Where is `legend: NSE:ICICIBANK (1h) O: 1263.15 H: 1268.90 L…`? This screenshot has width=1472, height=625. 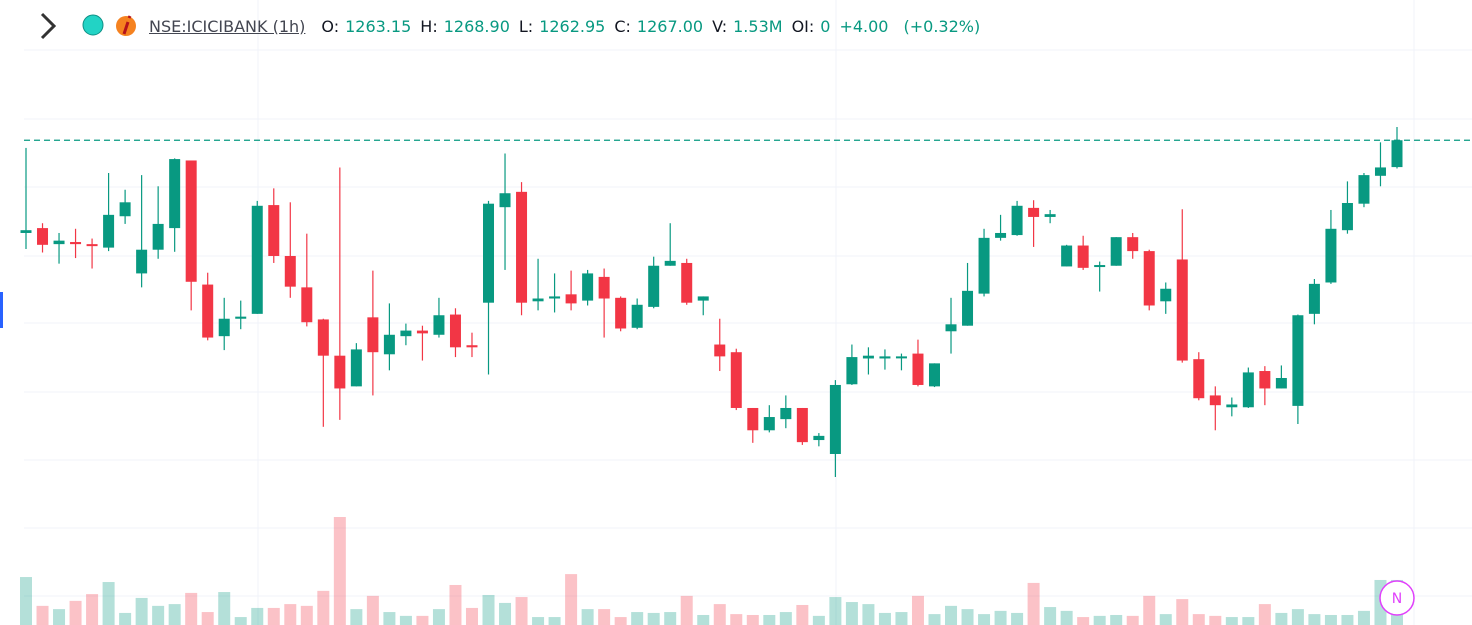 legend: NSE:ICICIBANK (1h) O: 1263.15 H: 1268.90 L… is located at coordinates (494, 26).